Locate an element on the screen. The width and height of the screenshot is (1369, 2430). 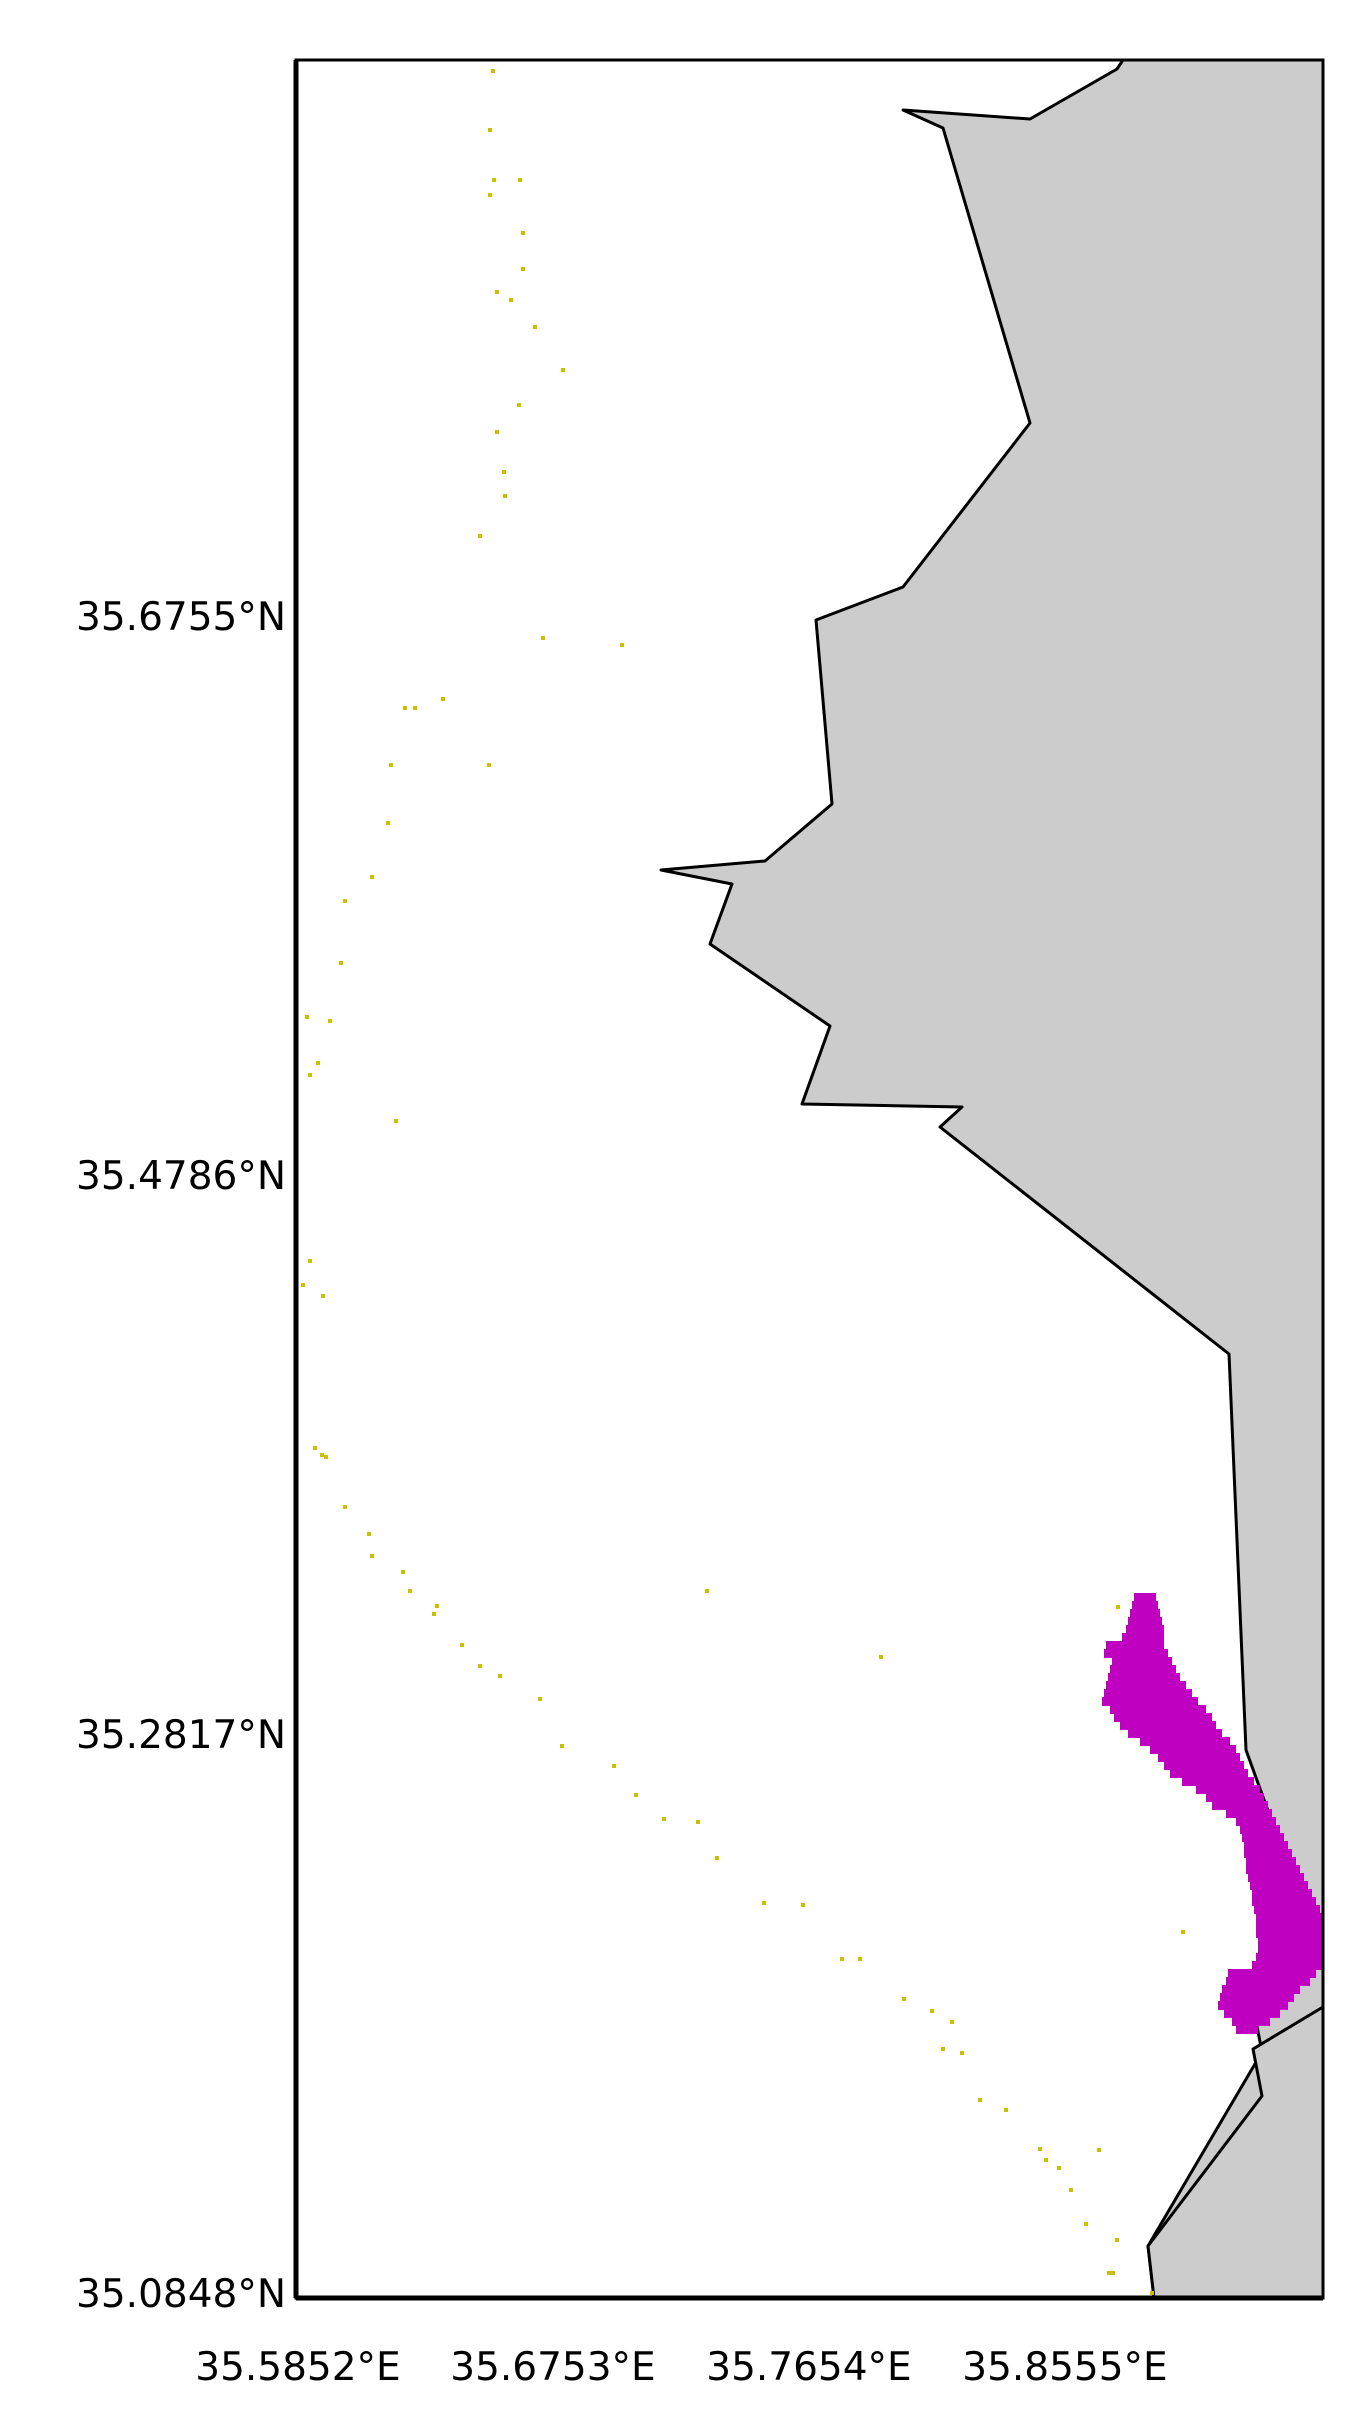
x-tick-label-1: 35.5852°E is located at coordinates (297, 2367).